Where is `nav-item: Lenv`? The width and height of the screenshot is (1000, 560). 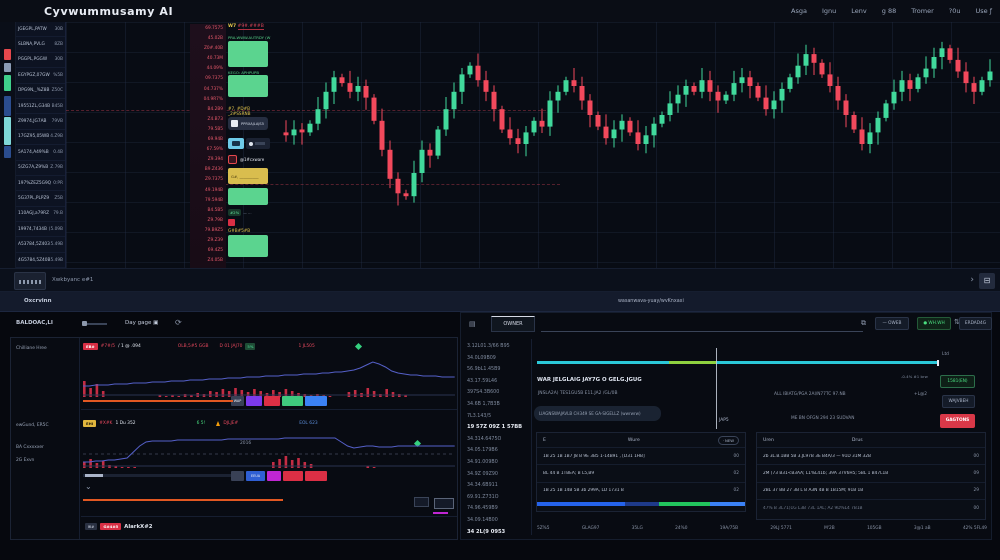
nav-item: Lenv is located at coordinates (859, 11).